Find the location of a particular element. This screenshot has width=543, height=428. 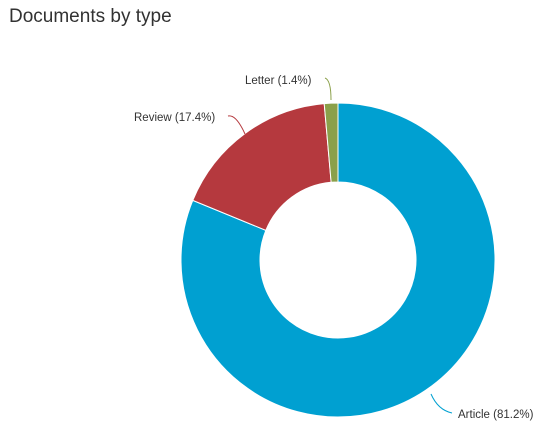

slice-label-letter: Letter (1.4%) is located at coordinates (278, 81).